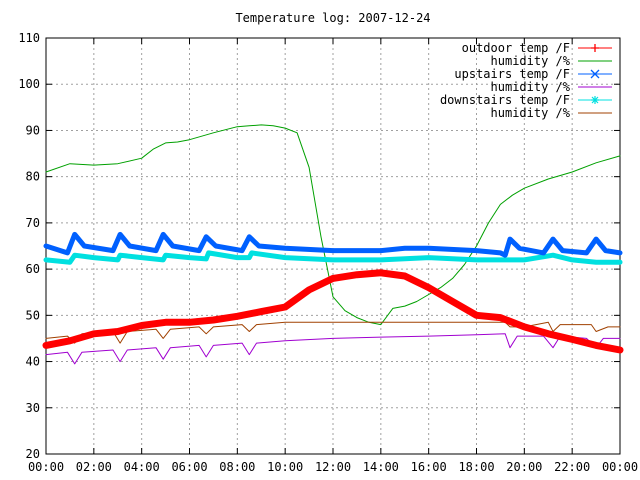  What do you see at coordinates (285, 467) in the screenshot?
I see `x-tick-label: 10:00` at bounding box center [285, 467].